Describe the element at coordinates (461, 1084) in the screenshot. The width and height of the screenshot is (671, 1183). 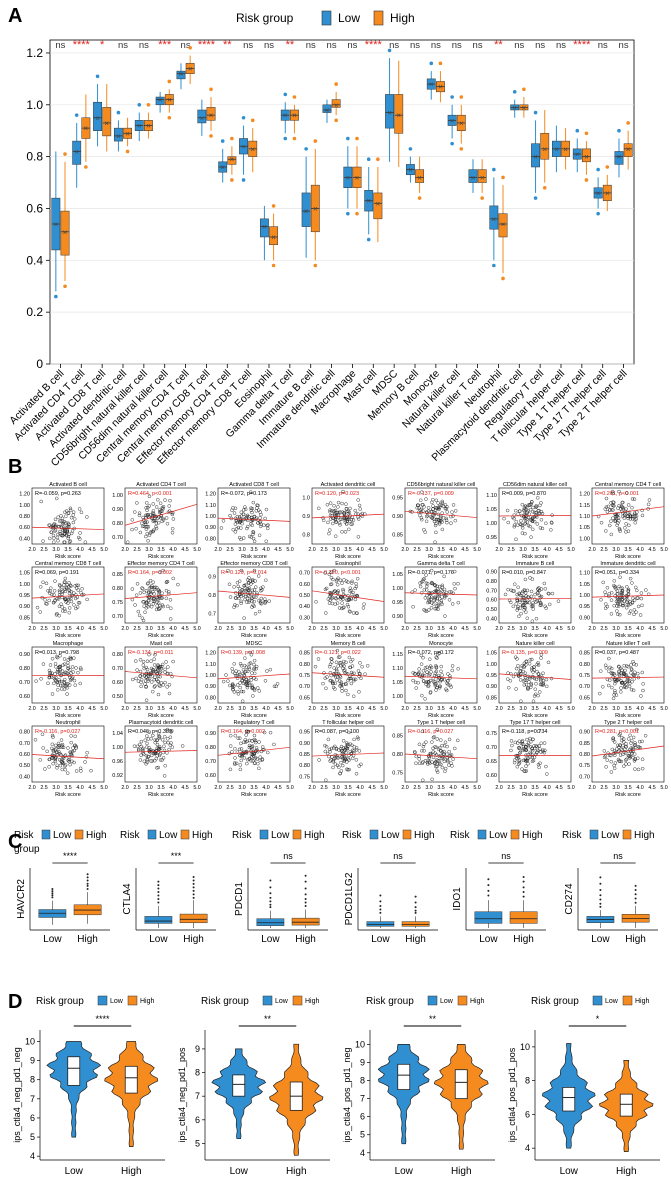
I see `violin-box` at that location.